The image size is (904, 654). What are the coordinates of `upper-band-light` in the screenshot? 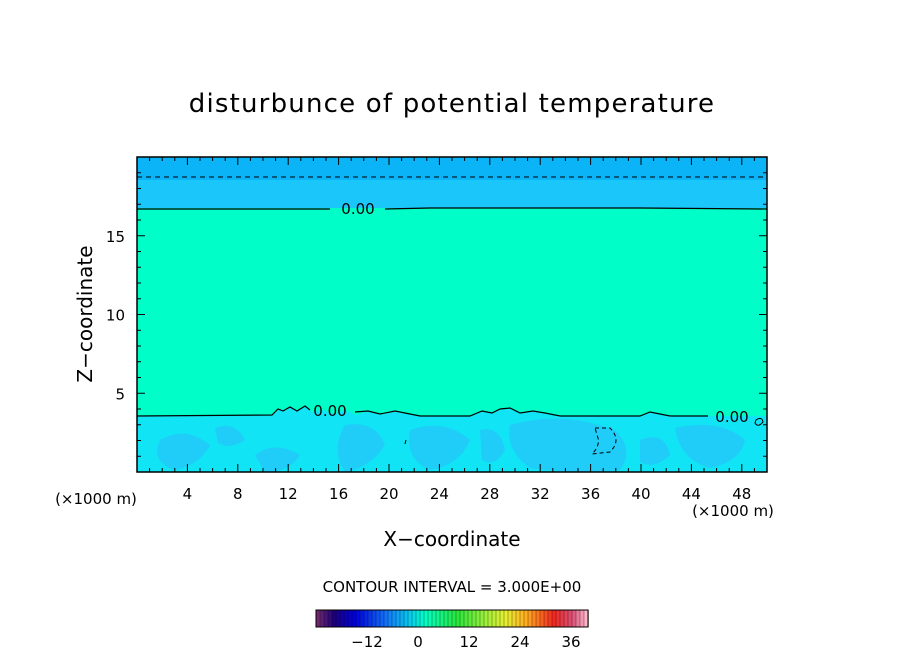 It's located at (452, 194).